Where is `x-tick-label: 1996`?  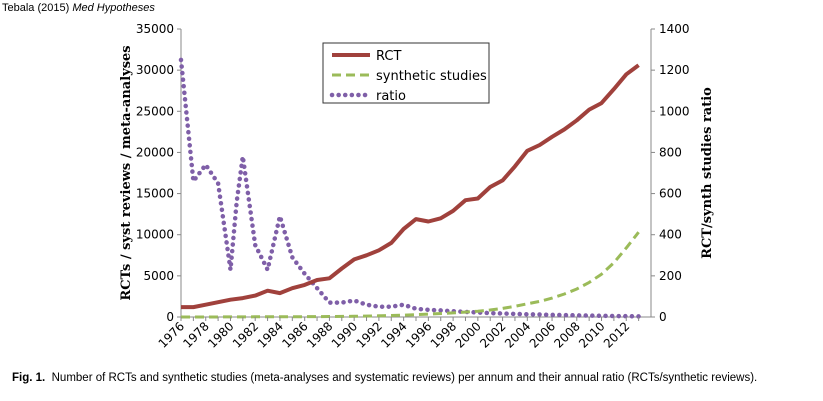
x-tick-label: 1996 is located at coordinates (418, 334).